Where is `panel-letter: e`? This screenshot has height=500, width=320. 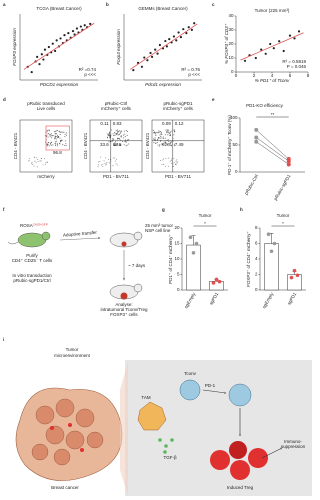
panel-letter: e is located at coordinates (213, 99).